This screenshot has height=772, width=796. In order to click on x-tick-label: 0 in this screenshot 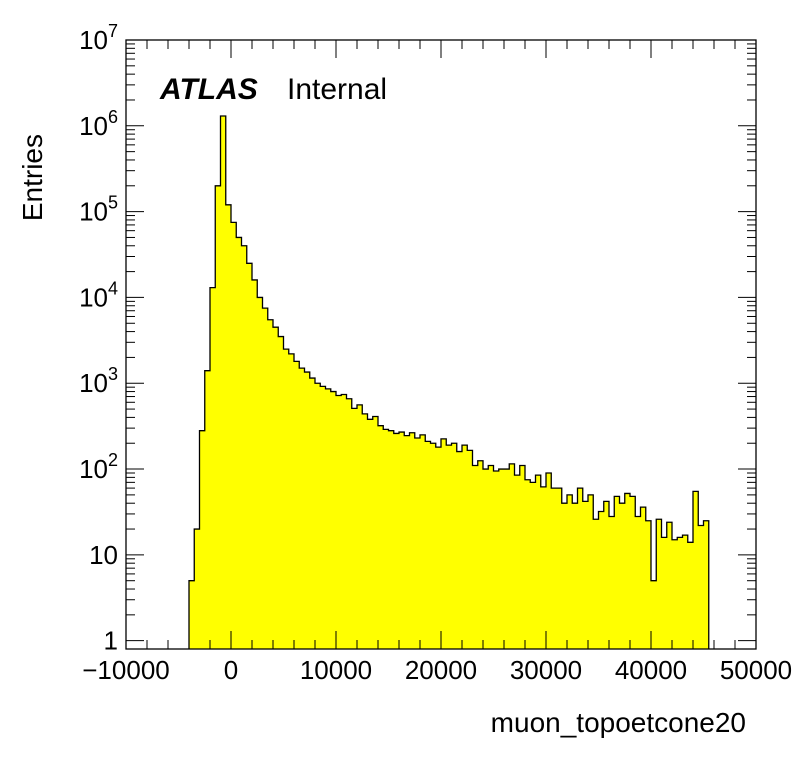, I will do `click(231, 670)`.